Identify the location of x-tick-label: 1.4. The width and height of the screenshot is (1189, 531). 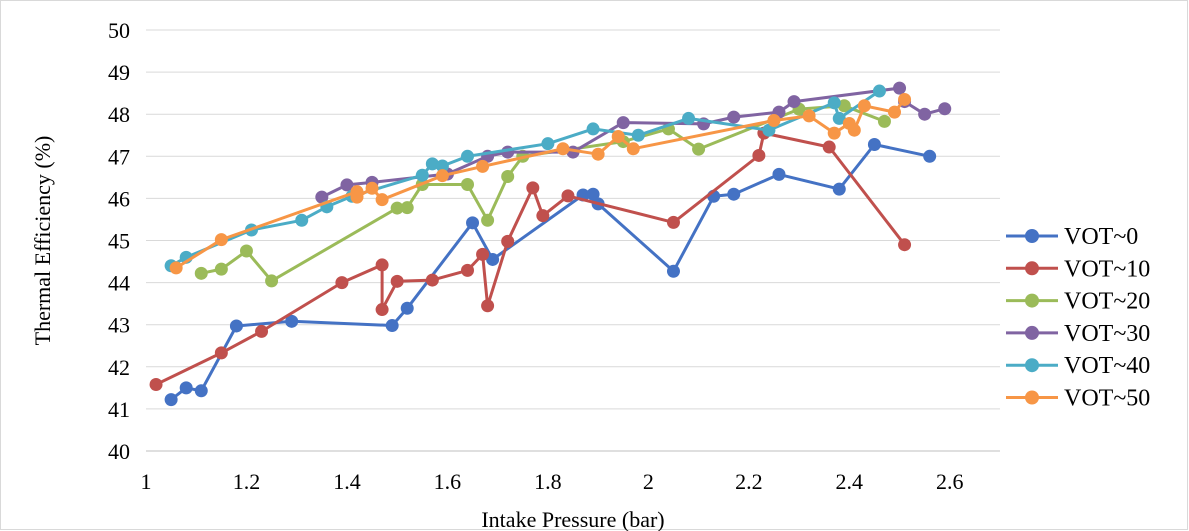
(347, 481).